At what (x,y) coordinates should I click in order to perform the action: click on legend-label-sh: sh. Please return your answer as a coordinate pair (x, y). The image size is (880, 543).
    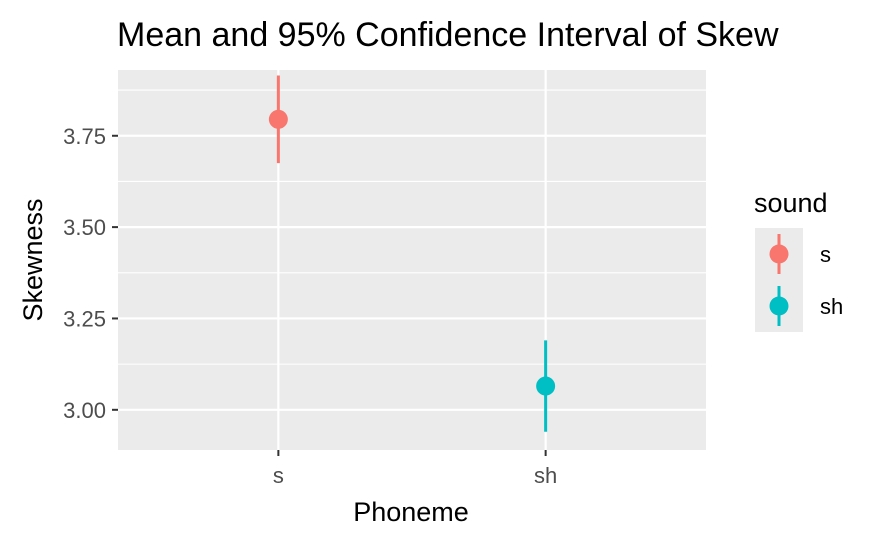
    Looking at the image, I should click on (831, 306).